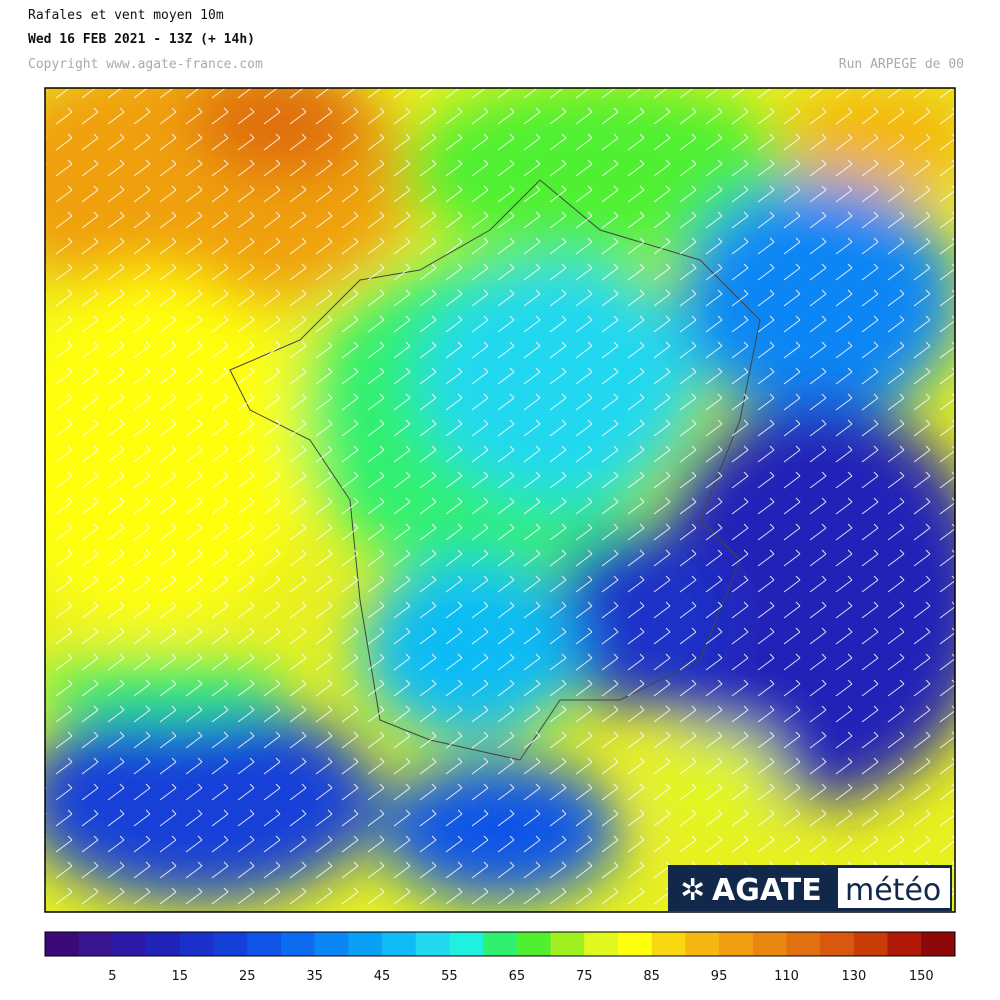 This screenshot has height=1000, width=1000. Describe the element at coordinates (112, 976) in the screenshot. I see `colorbar-label: 5` at that location.